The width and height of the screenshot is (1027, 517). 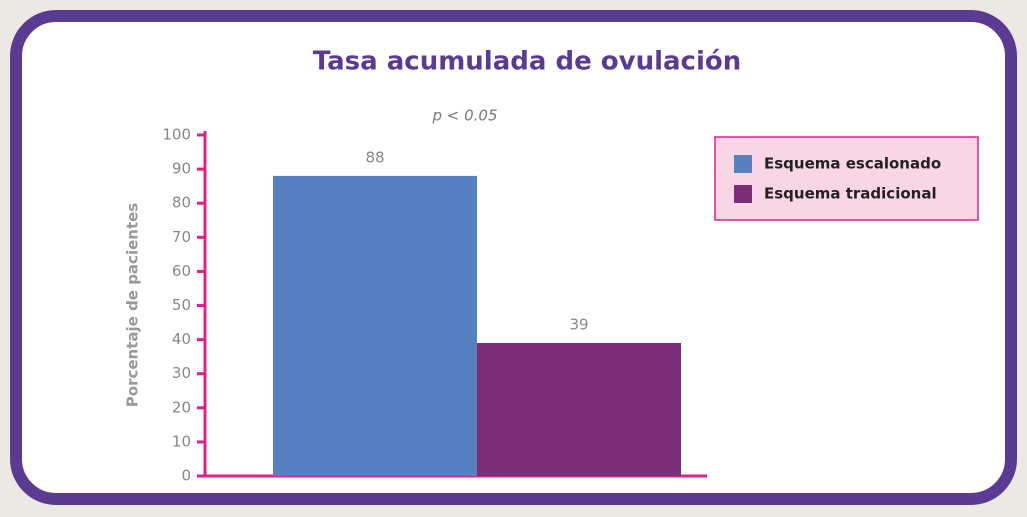 I want to click on annotation: p < 0.05, so click(x=464, y=116).